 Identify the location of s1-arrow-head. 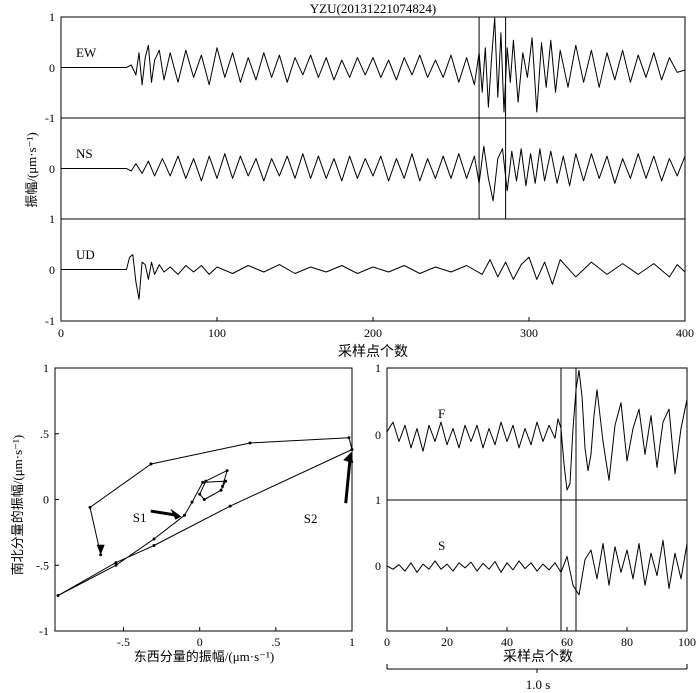
(176, 514).